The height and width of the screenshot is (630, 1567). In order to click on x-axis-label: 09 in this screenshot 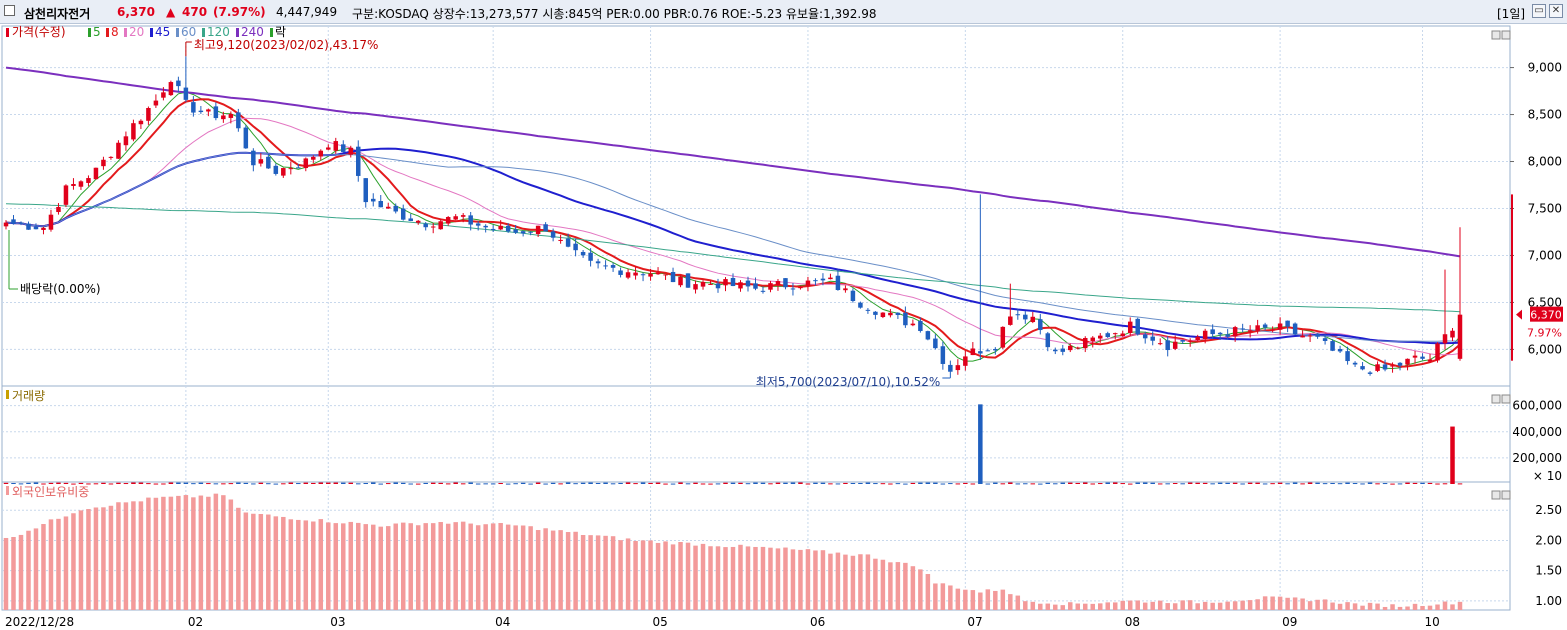, I will do `click(1289, 622)`.